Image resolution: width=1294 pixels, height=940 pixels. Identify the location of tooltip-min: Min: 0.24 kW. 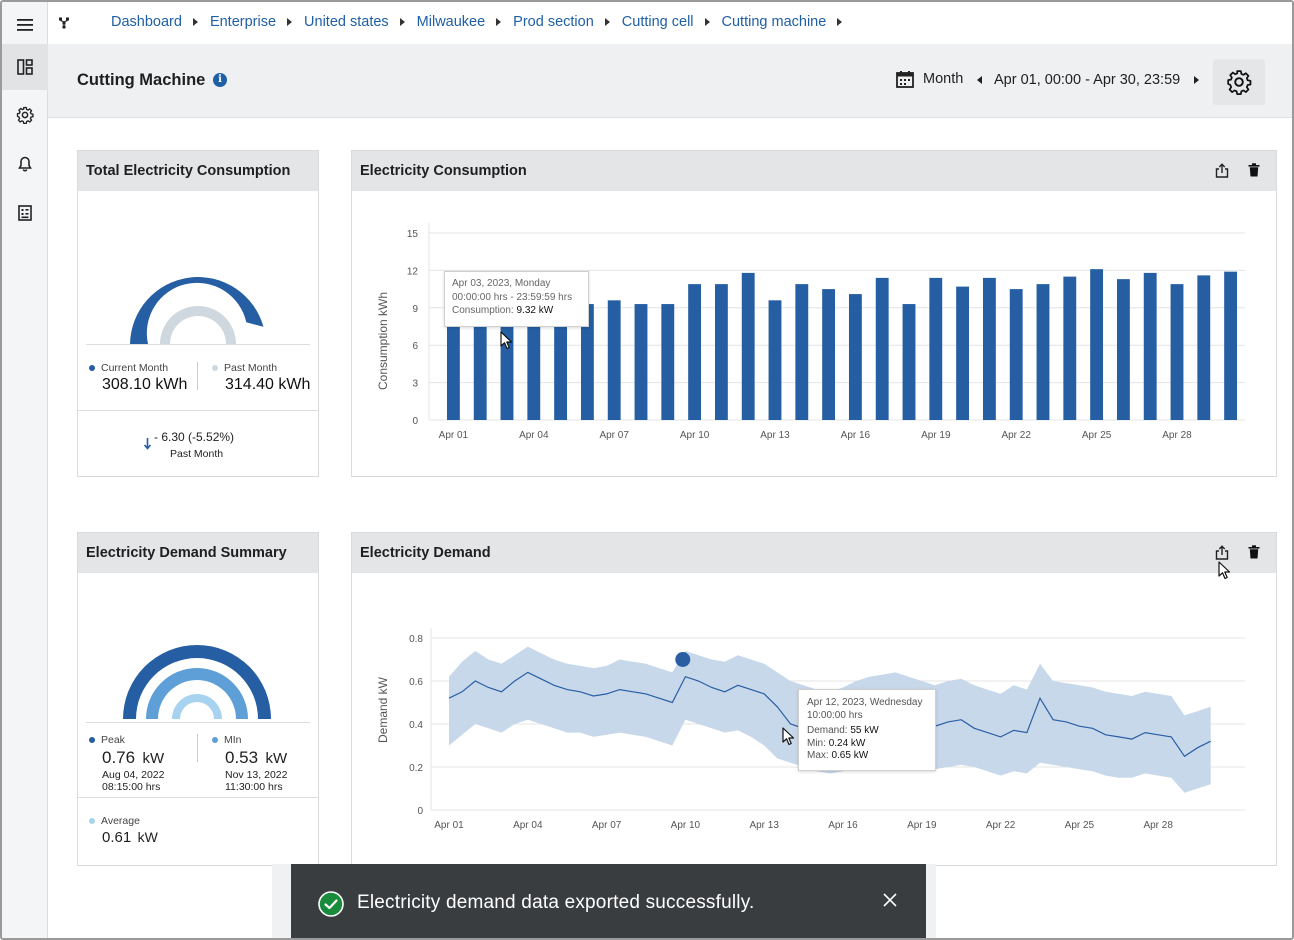
(836, 743).